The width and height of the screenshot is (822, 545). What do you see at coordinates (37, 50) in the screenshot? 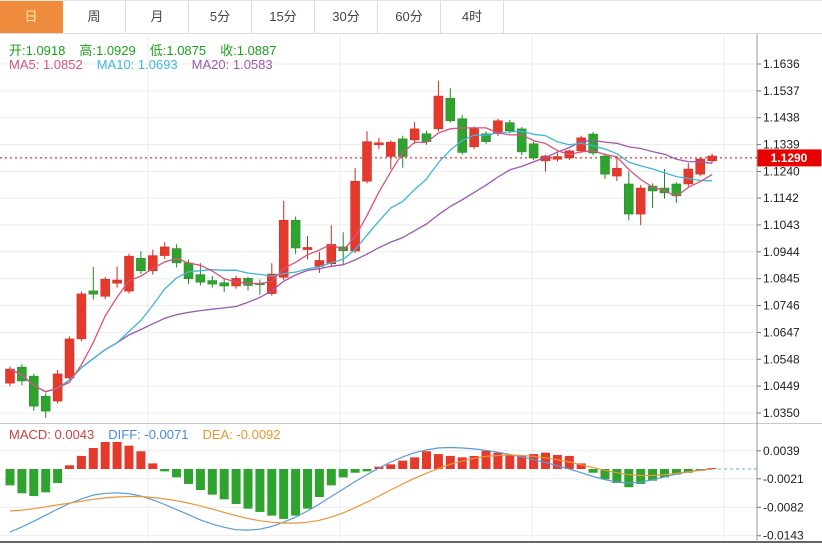
I see `open-value: 开:1.0918` at bounding box center [37, 50].